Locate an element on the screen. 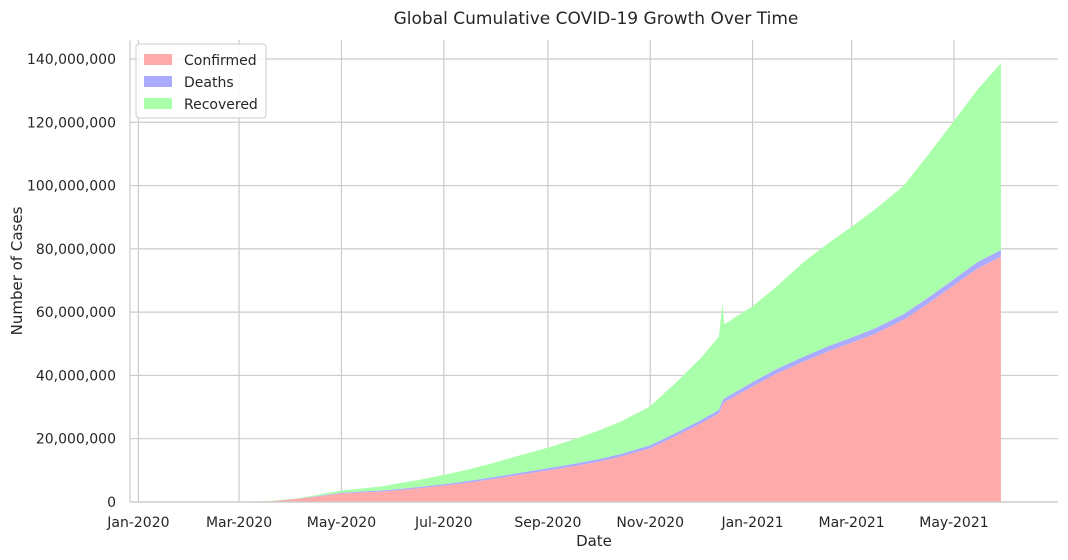 The image size is (1068, 560). x-tick-label: Sep-2020 is located at coordinates (547, 523).